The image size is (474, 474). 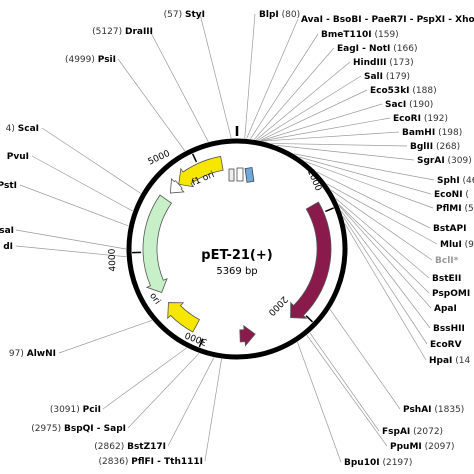 I want to click on tick-label: 2000, so click(x=277, y=306).